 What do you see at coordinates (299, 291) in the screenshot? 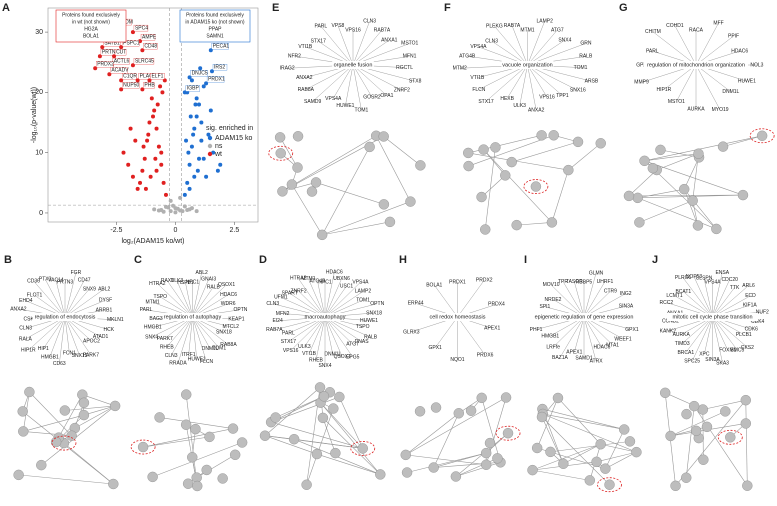
I see `gene-label: ZNRF2` at bounding box center [299, 291].